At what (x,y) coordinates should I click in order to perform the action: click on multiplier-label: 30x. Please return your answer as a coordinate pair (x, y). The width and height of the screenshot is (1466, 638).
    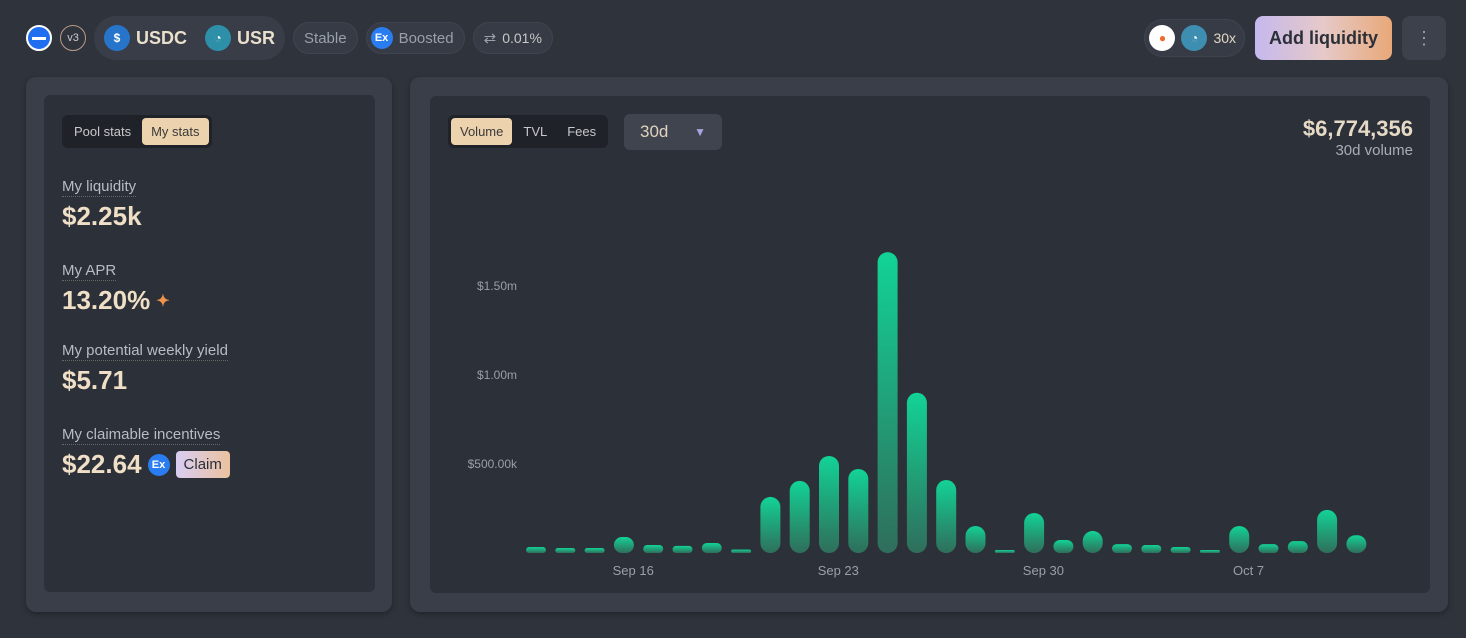
    Looking at the image, I should click on (1225, 38).